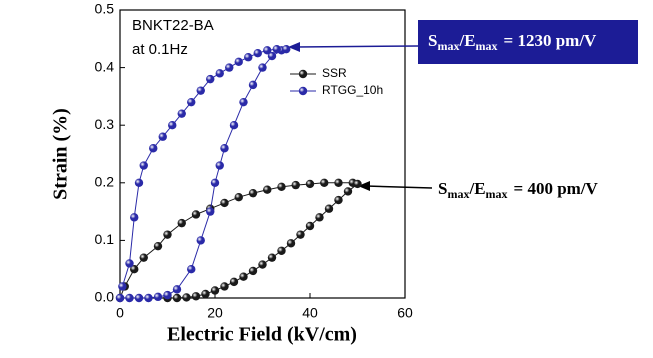 The image size is (653, 358). What do you see at coordinates (215, 313) in the screenshot?
I see `x-tick-label: 20` at bounding box center [215, 313].